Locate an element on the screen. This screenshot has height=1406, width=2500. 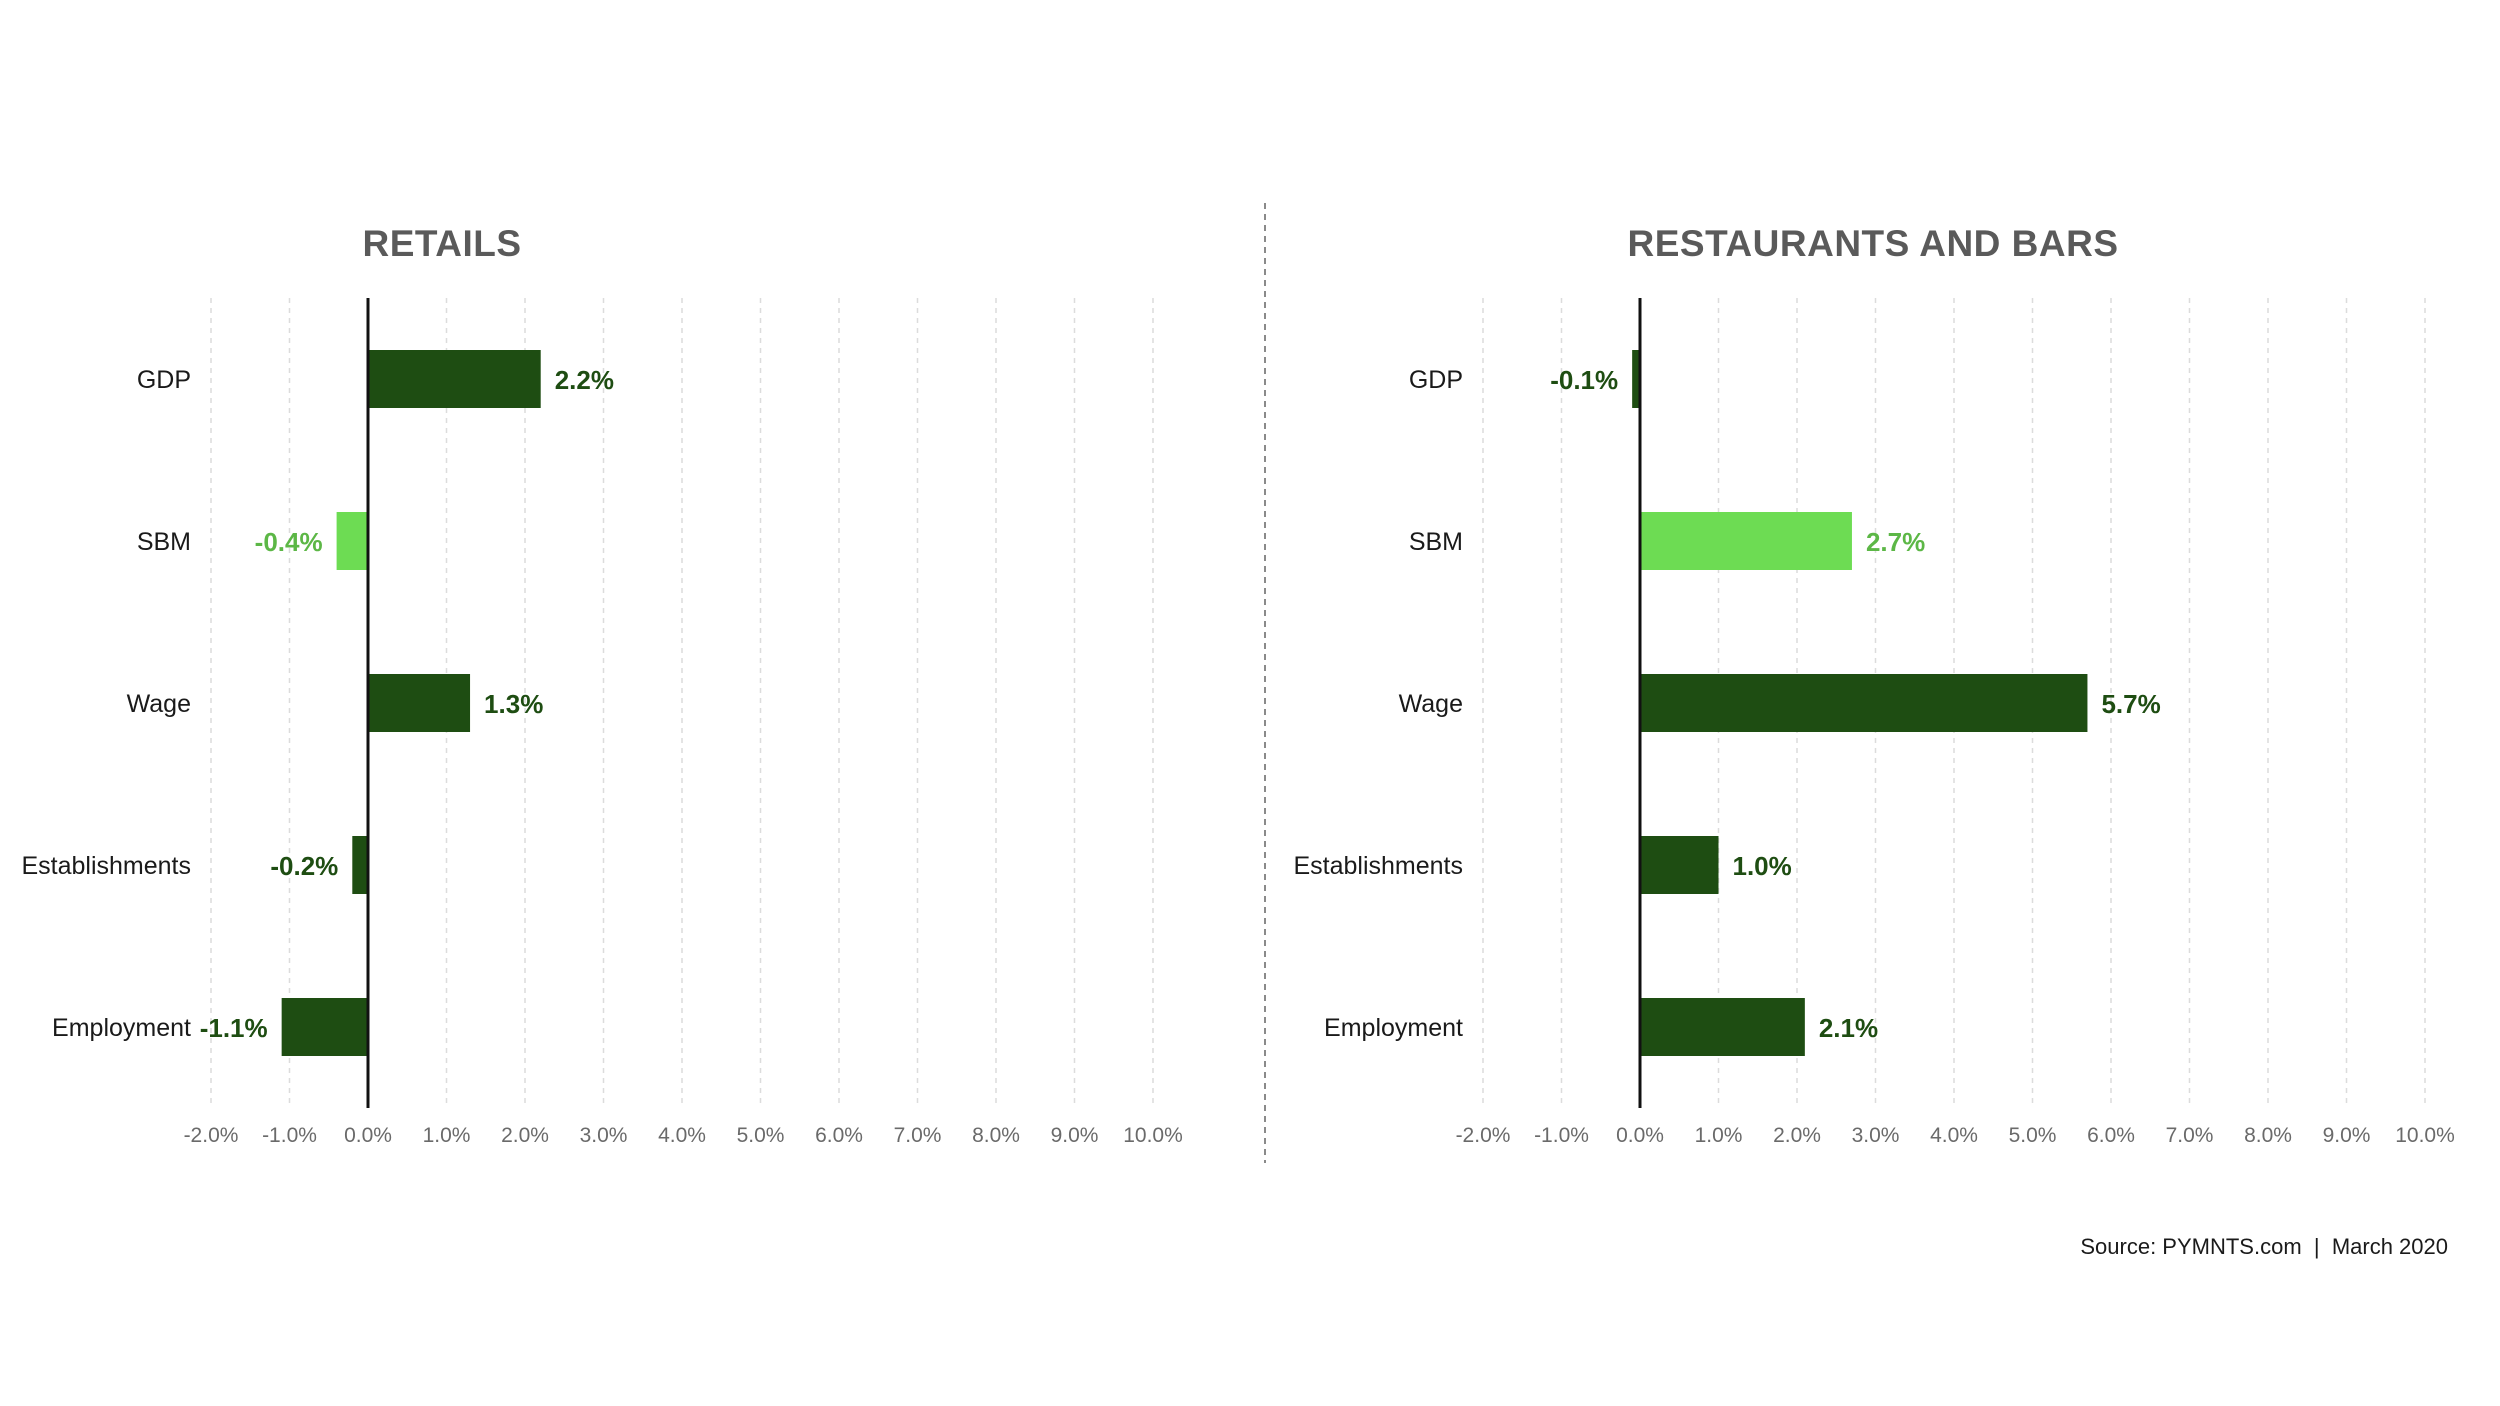
panel-title: RESTAURANTS AND BARS is located at coordinates (1873, 243).